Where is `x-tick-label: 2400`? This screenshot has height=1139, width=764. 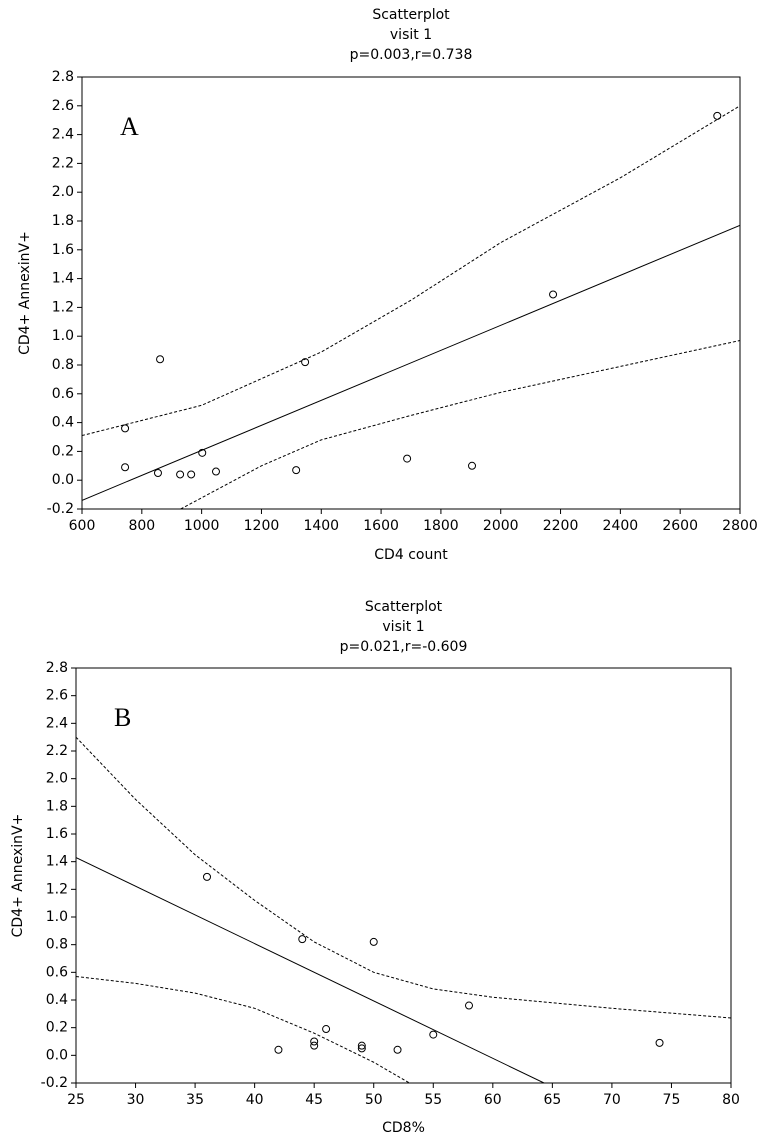
x-tick-label: 2400 is located at coordinates (621, 526).